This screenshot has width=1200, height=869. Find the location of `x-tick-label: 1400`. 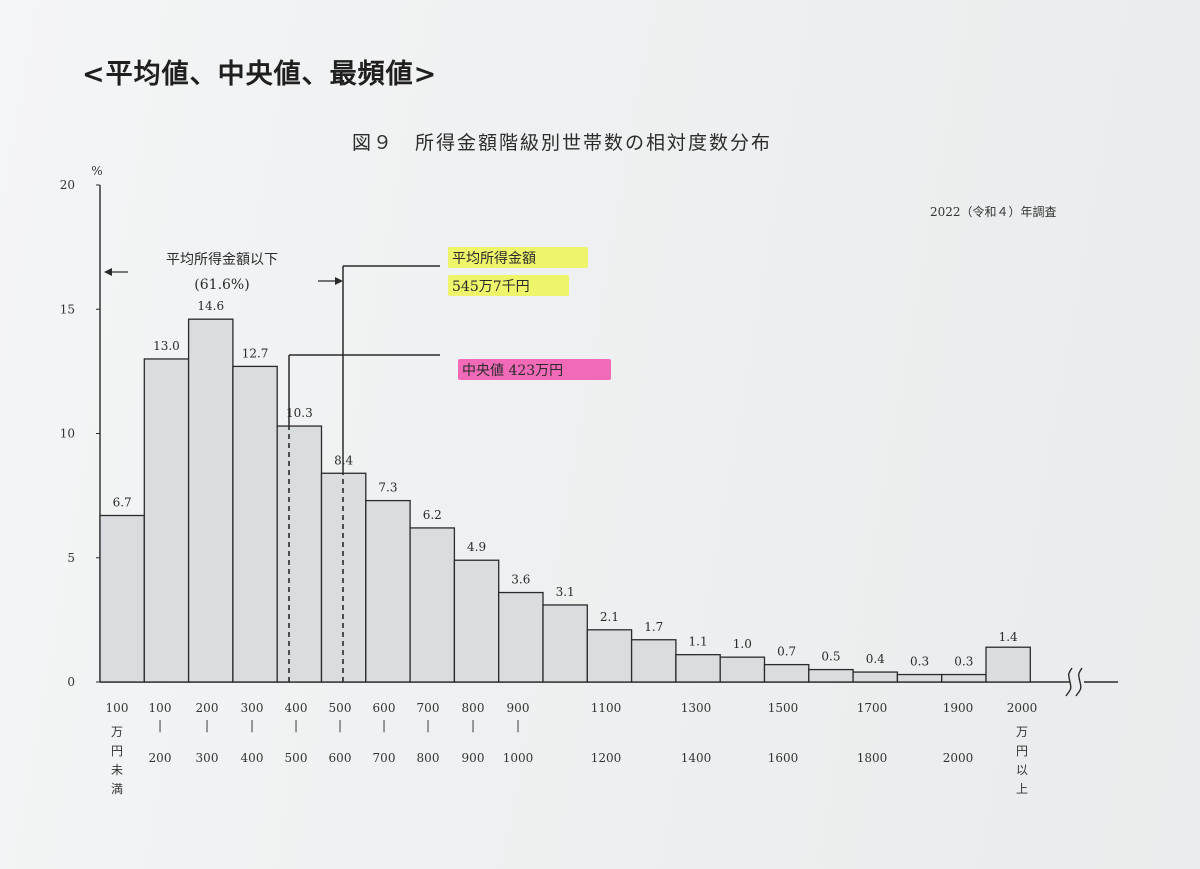

x-tick-label: 1400 is located at coordinates (696, 758).